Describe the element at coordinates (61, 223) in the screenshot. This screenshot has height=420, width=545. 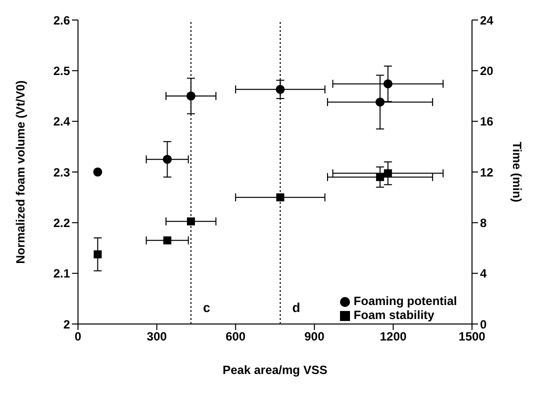
I see `y-tick-label: 2.2` at that location.